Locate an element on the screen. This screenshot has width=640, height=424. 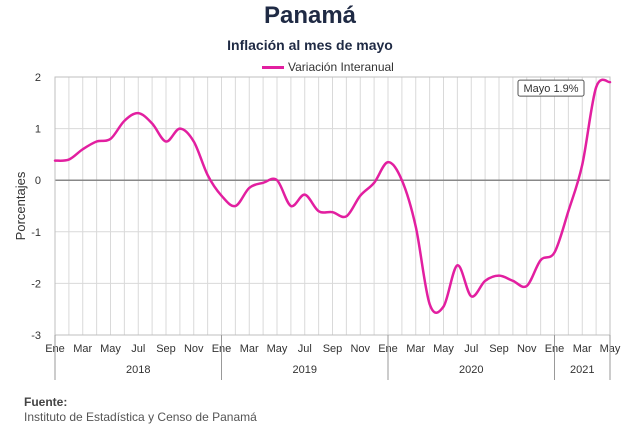
annotation: Mayo 1.9% is located at coordinates (551, 88).